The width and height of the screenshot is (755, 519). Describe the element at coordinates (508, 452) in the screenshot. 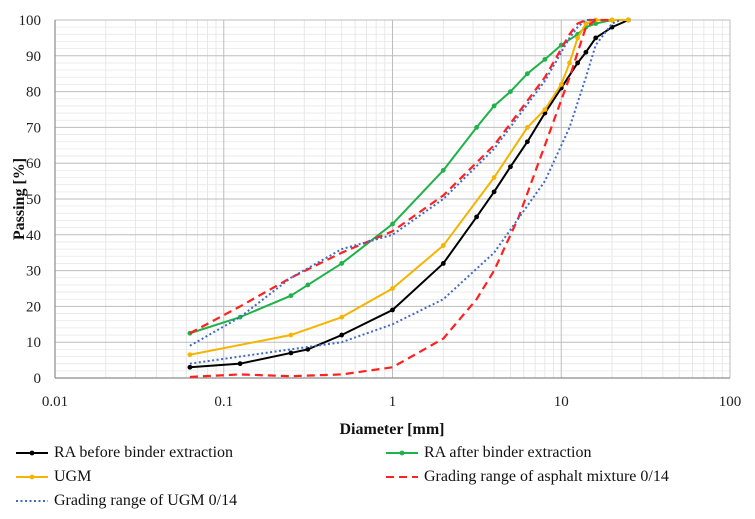

I see `legend-label: RA after binder extraction` at that location.